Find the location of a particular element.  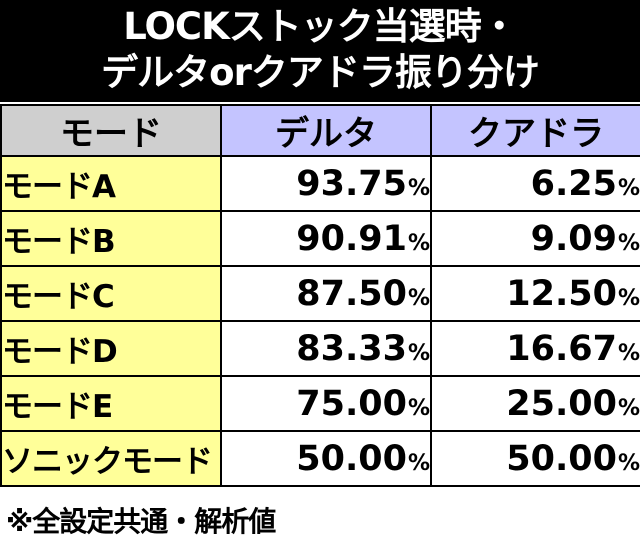

delta-number: 75.00 is located at coordinates (351, 403).